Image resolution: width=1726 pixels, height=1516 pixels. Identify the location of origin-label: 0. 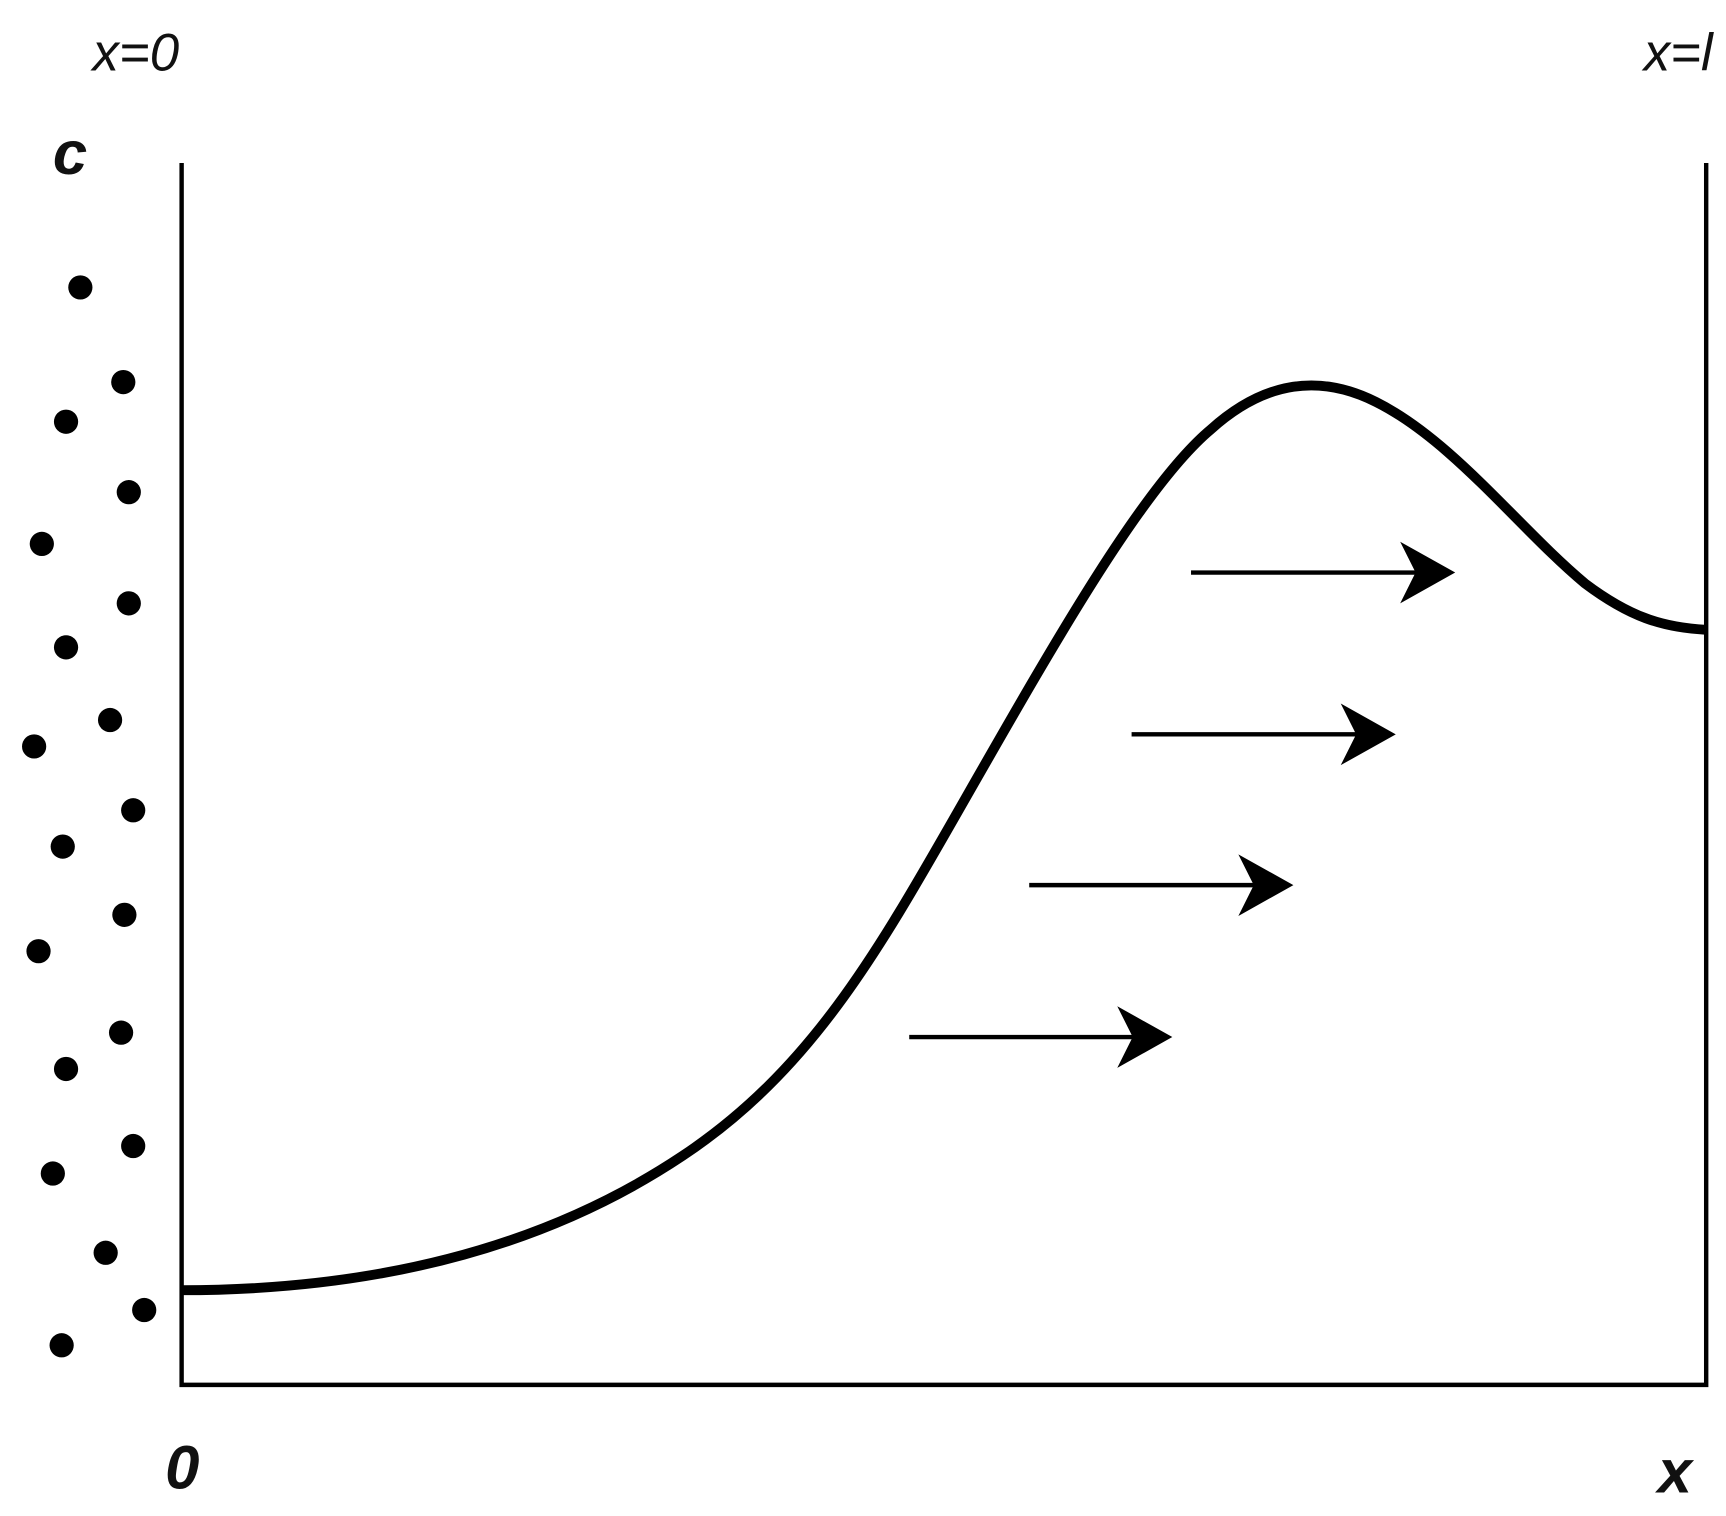
(182, 1467).